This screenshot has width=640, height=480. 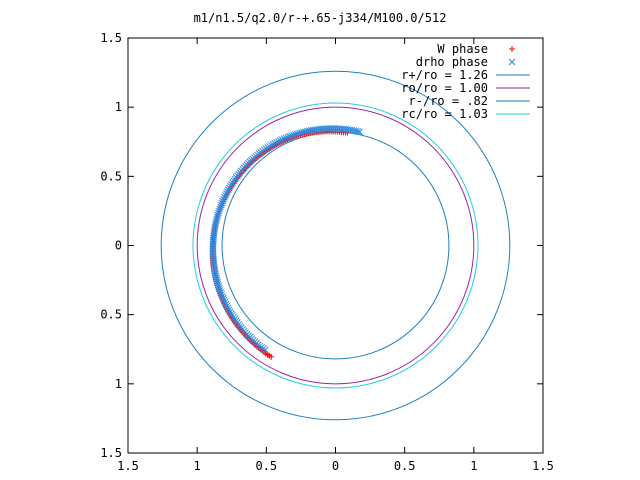 What do you see at coordinates (444, 75) in the screenshot?
I see `legend-label: r+/ro = 1.26` at bounding box center [444, 75].